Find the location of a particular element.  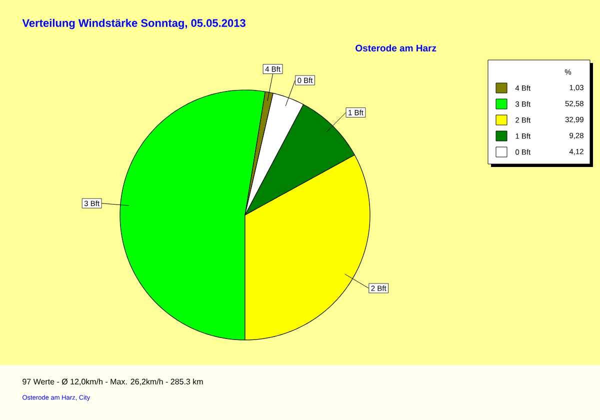

text: 97 Werte - Ø 12,0km/h - Max. 26,2km/h - 285.3 km is located at coordinates (112, 382).